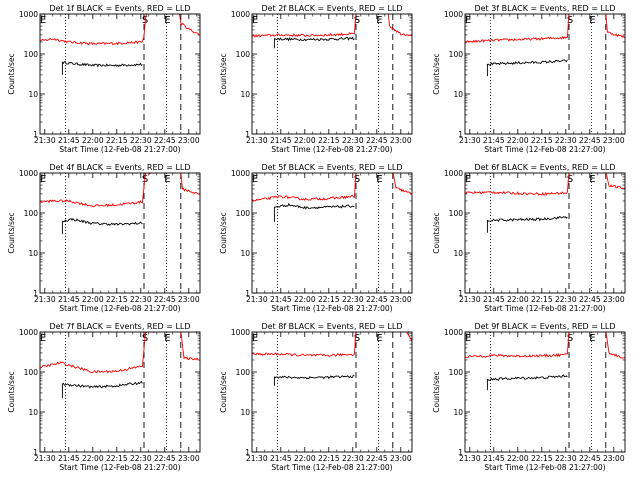  What do you see at coordinates (331, 167) in the screenshot?
I see `chart-title: Det 5f BLACK = Events, RED = LLD` at bounding box center [331, 167].